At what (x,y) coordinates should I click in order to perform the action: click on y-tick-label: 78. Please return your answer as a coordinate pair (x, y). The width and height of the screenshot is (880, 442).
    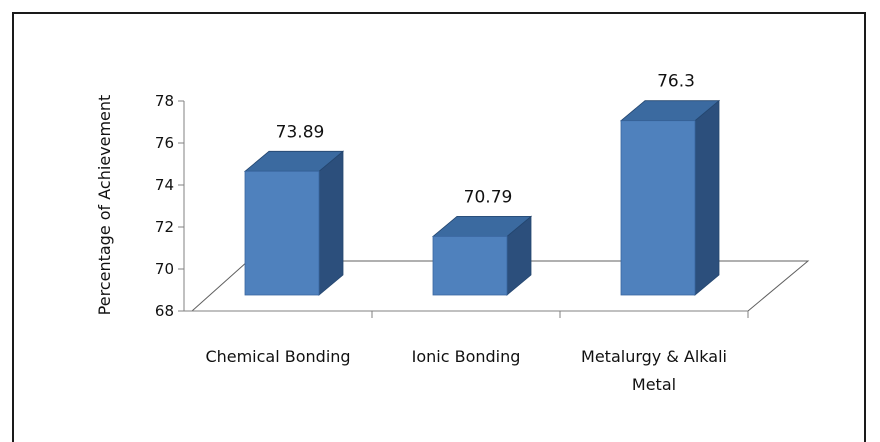
    Looking at the image, I should click on (164, 101).